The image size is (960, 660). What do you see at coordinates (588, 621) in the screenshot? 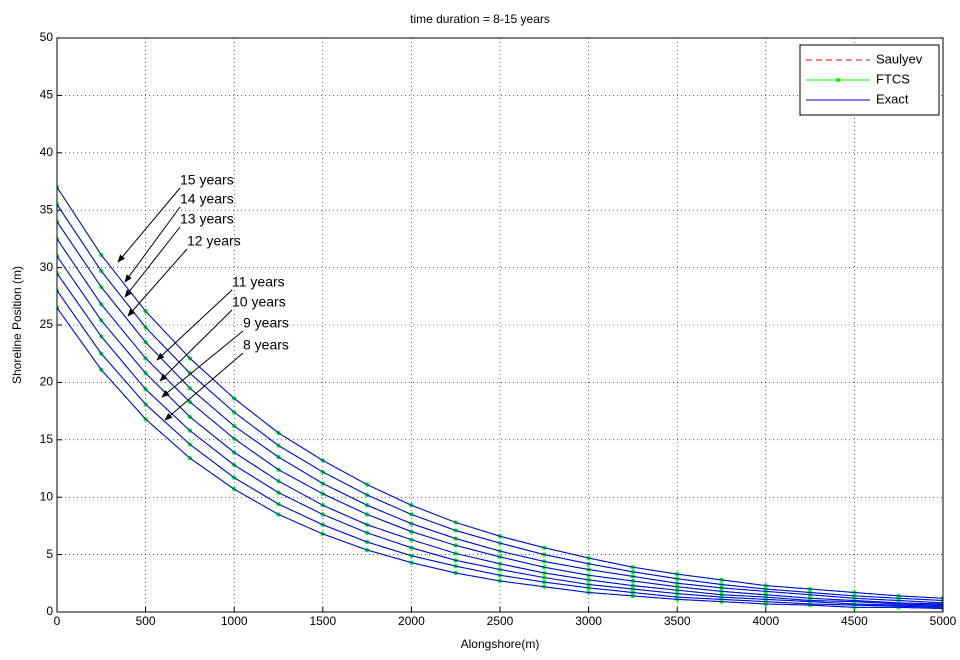
I see `x-tick-label: 3000` at bounding box center [588, 621].